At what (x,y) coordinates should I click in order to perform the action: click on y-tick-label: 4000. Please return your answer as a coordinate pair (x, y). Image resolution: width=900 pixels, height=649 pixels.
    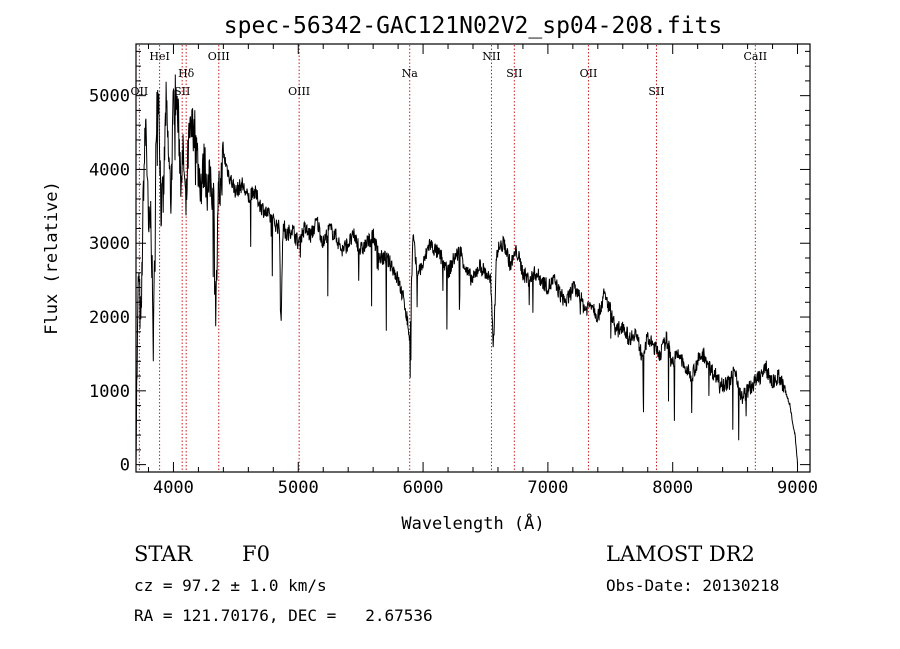
    Looking at the image, I should click on (109, 170).